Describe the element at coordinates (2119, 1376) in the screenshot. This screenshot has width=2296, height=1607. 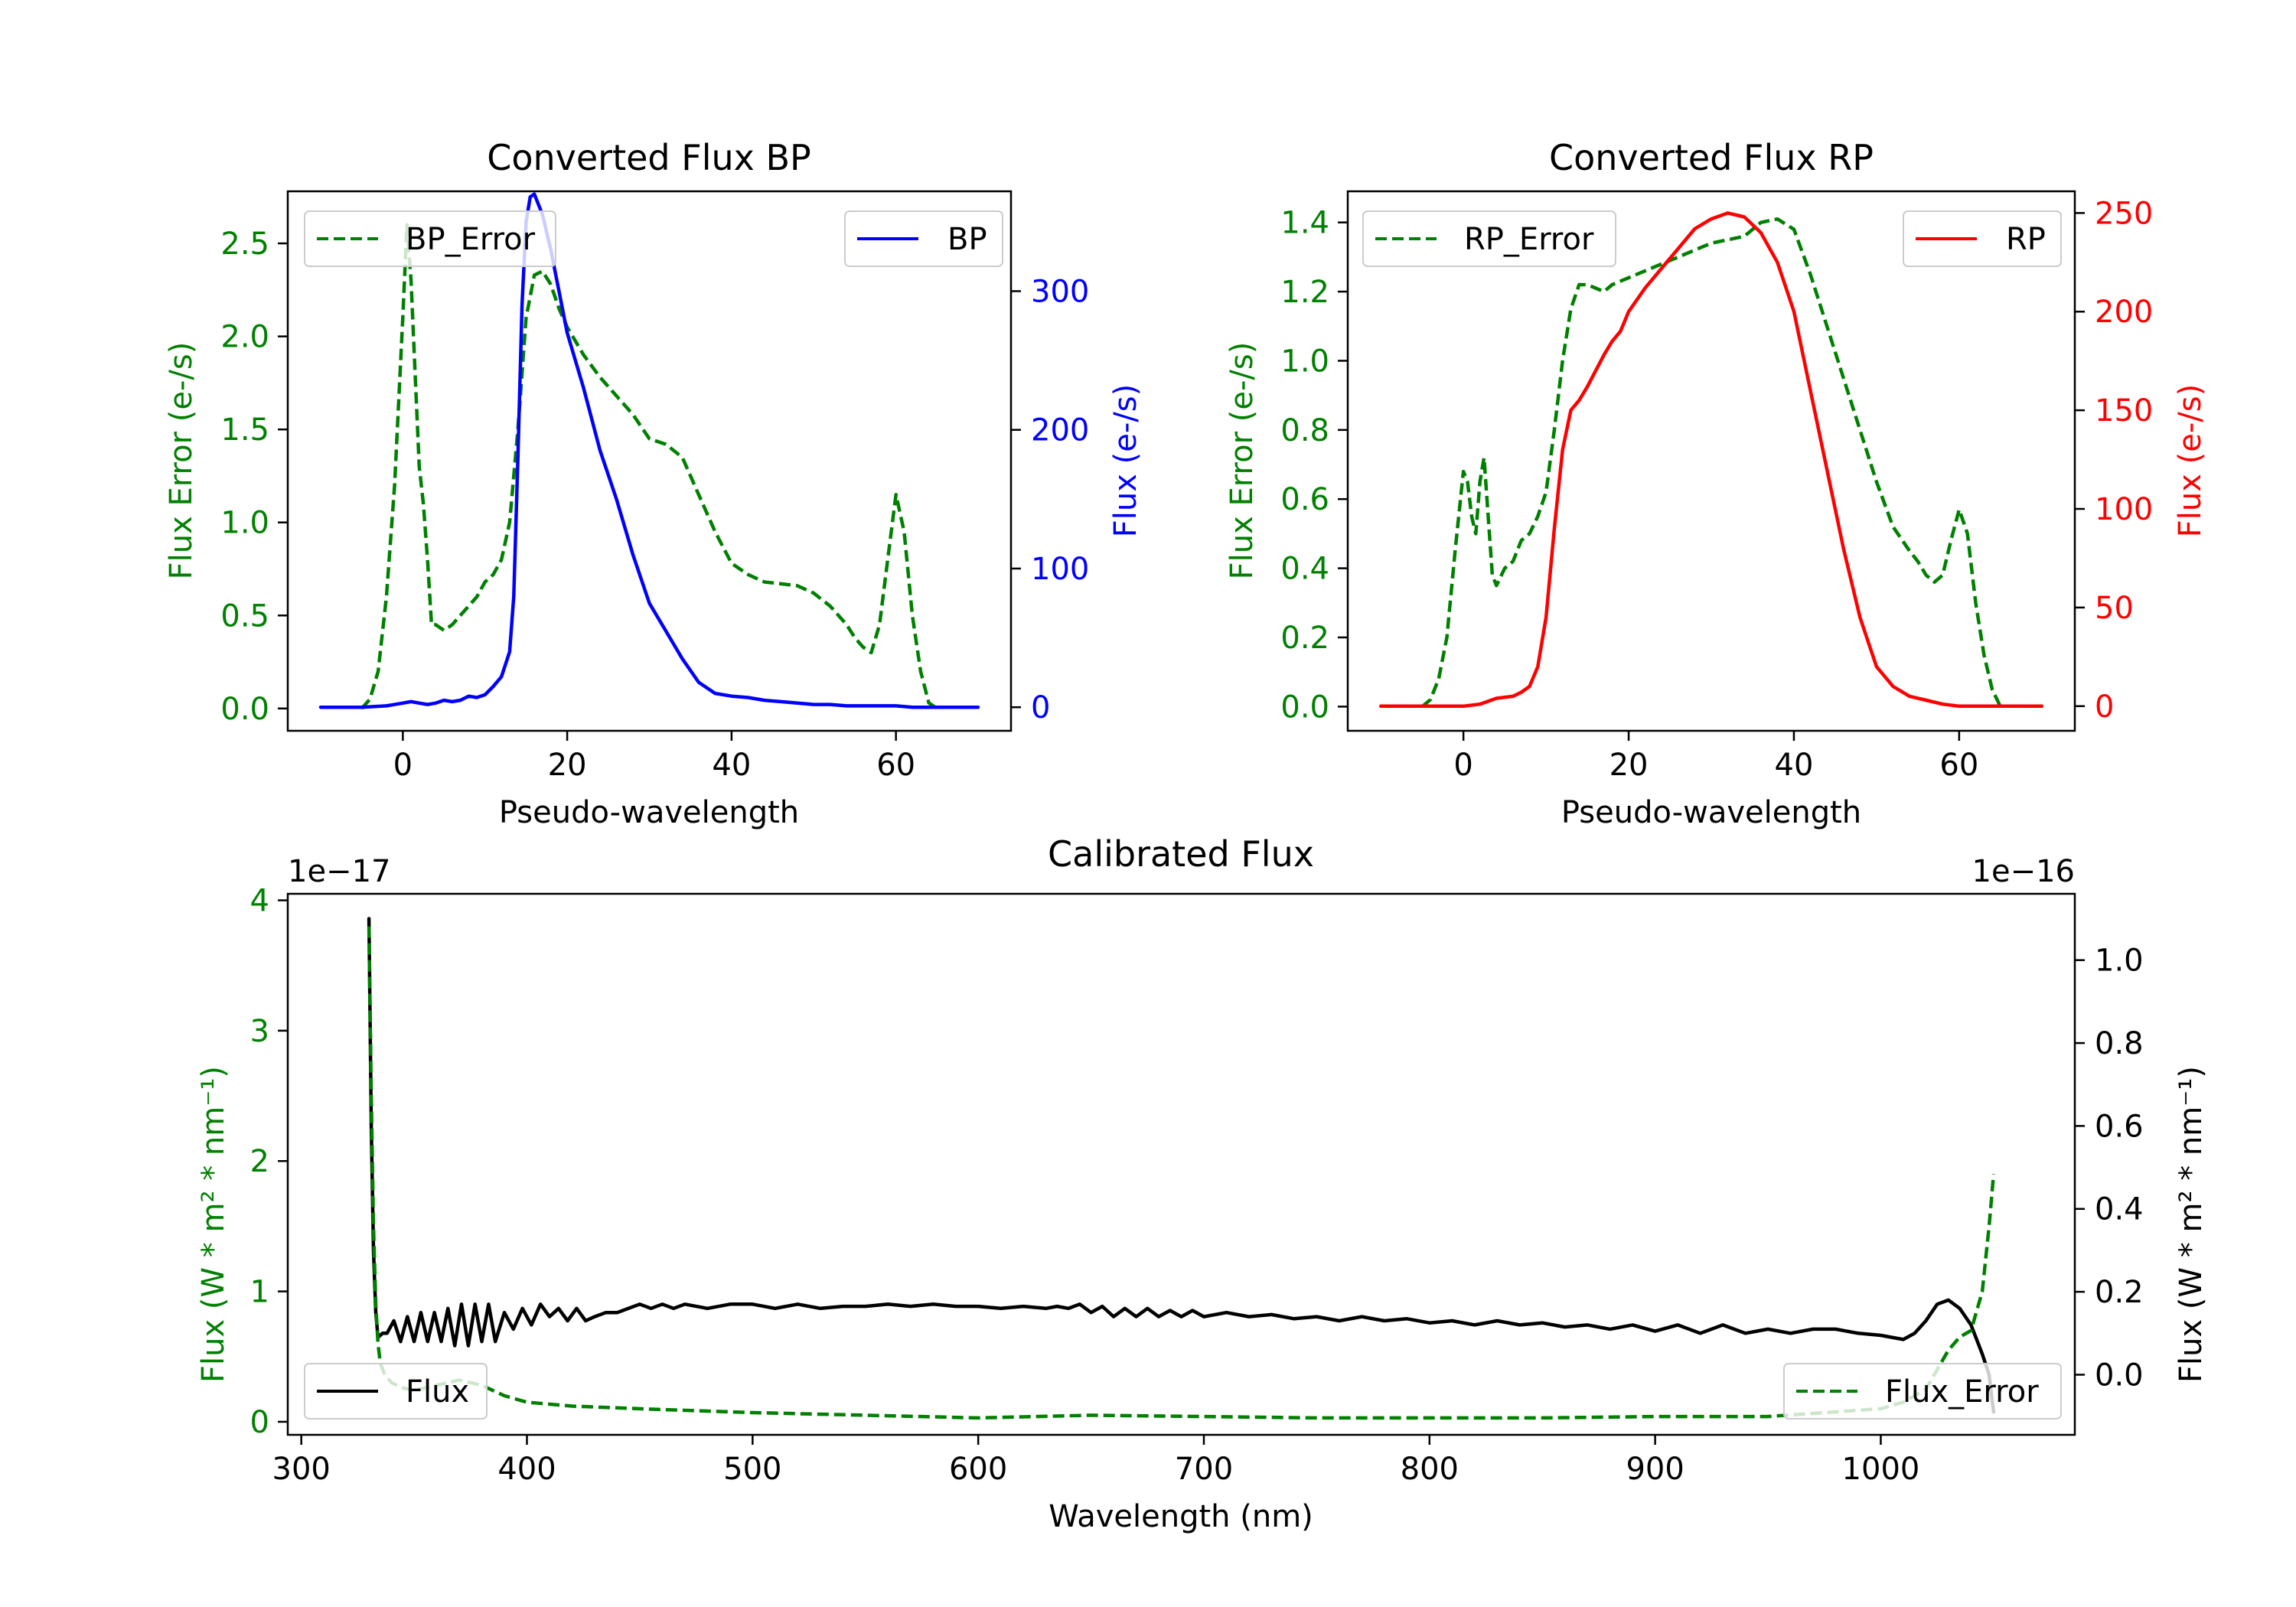
I see `cal-y-right-tick-label: 0.0` at that location.